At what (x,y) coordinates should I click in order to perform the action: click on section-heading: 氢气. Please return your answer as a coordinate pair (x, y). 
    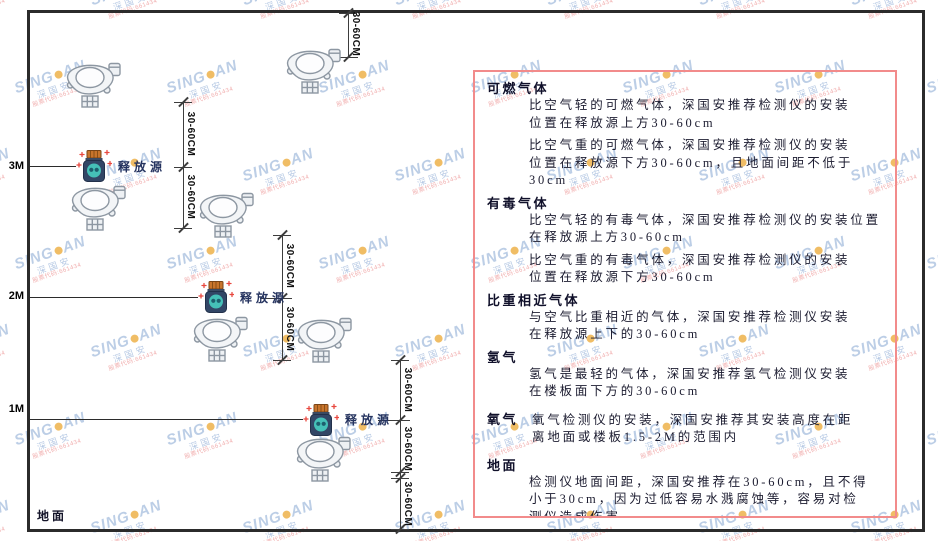
    Looking at the image, I should click on (503, 357).